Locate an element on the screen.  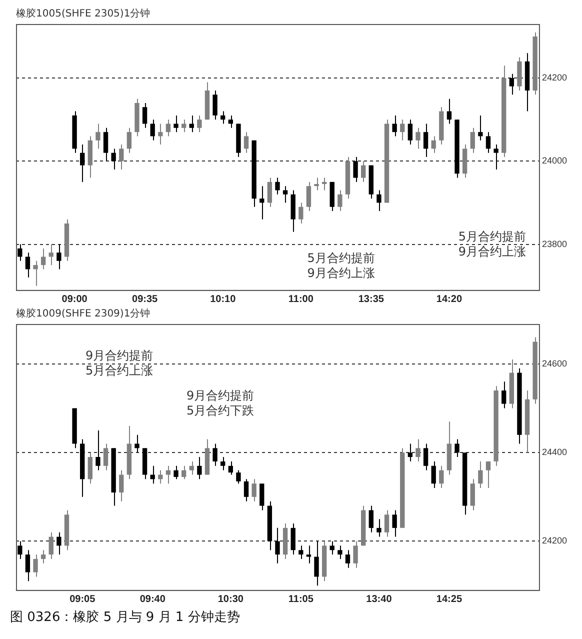
x-tick-label: 09:00 is located at coordinates (75, 299).